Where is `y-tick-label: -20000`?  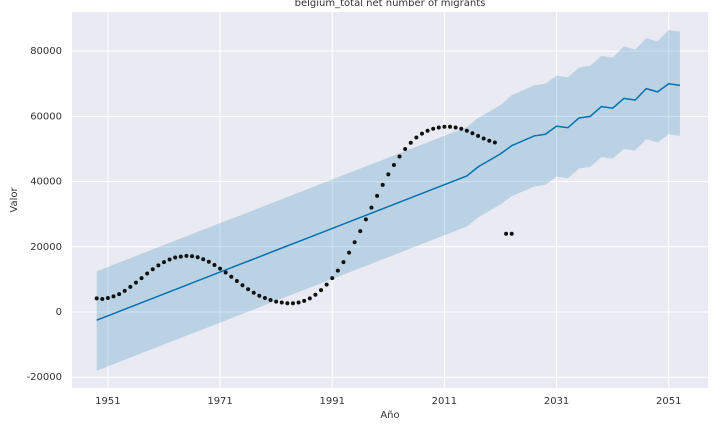
y-tick-label: -20000 is located at coordinates (44, 377).